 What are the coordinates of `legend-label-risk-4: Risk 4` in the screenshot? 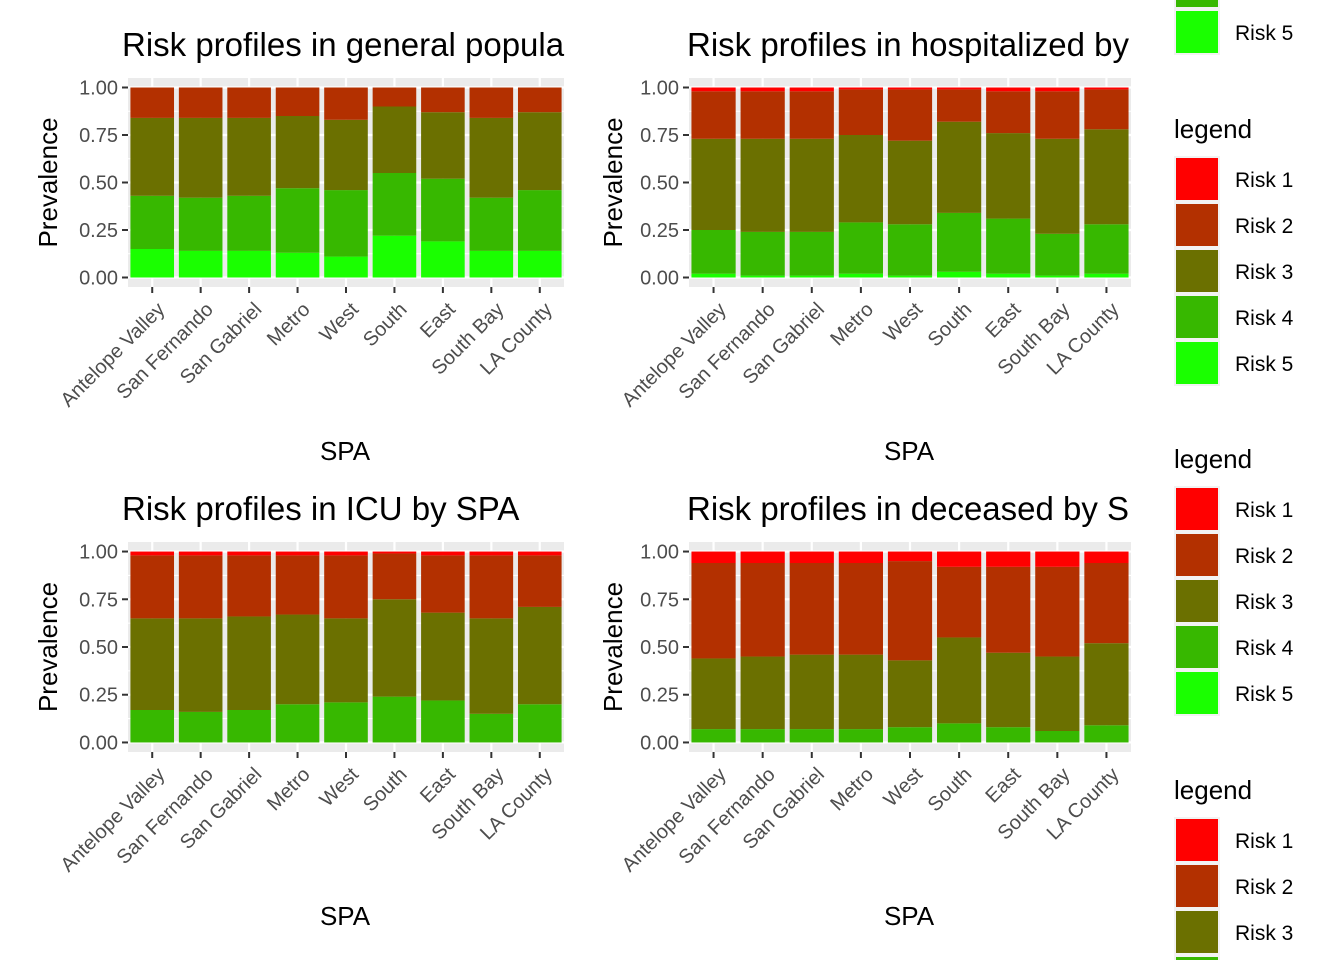 It's located at (1264, 318).